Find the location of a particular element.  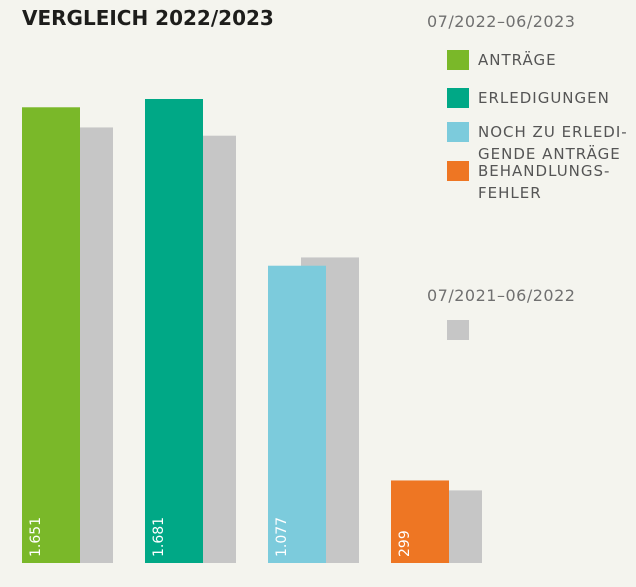

legend-header: 07/2021–06/2022 is located at coordinates (501, 295).